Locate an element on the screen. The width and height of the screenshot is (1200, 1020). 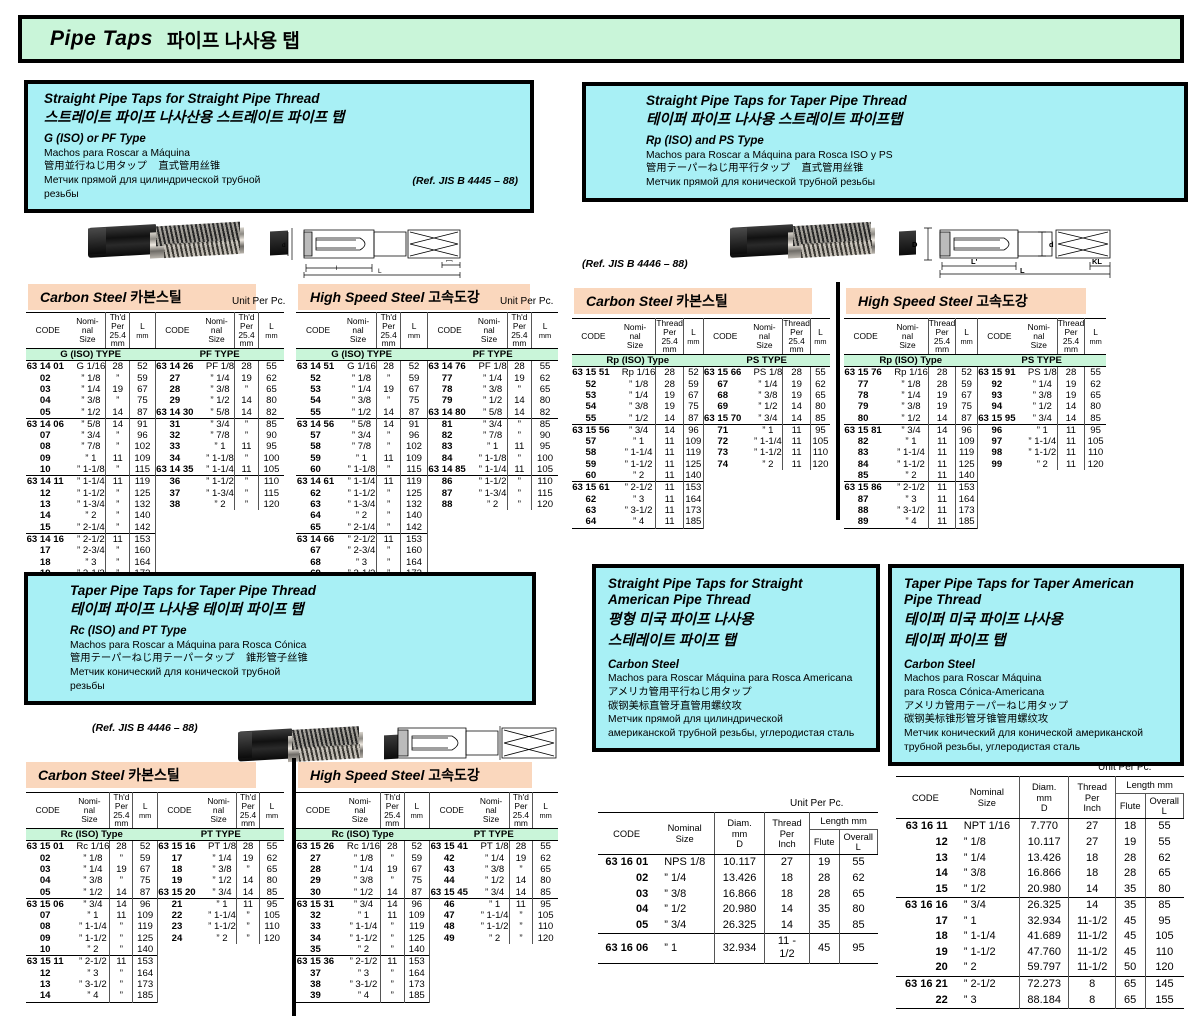
table-row: 02 ” 1/4 13.426 18 28 62 is located at coordinates (738, 878).